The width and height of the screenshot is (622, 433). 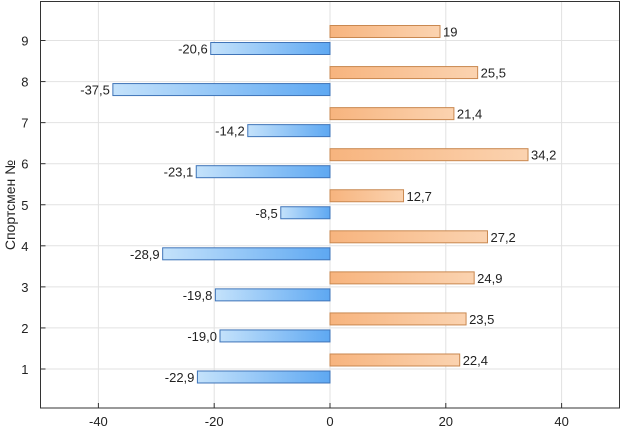 What do you see at coordinates (24, 205) in the screenshot?
I see `y-tick-label: 5` at bounding box center [24, 205].